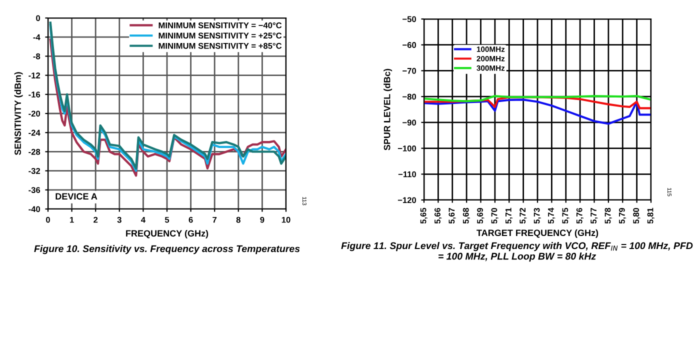 The width and height of the screenshot is (694, 347). I want to click on x-tick-label: 7, so click(214, 219).